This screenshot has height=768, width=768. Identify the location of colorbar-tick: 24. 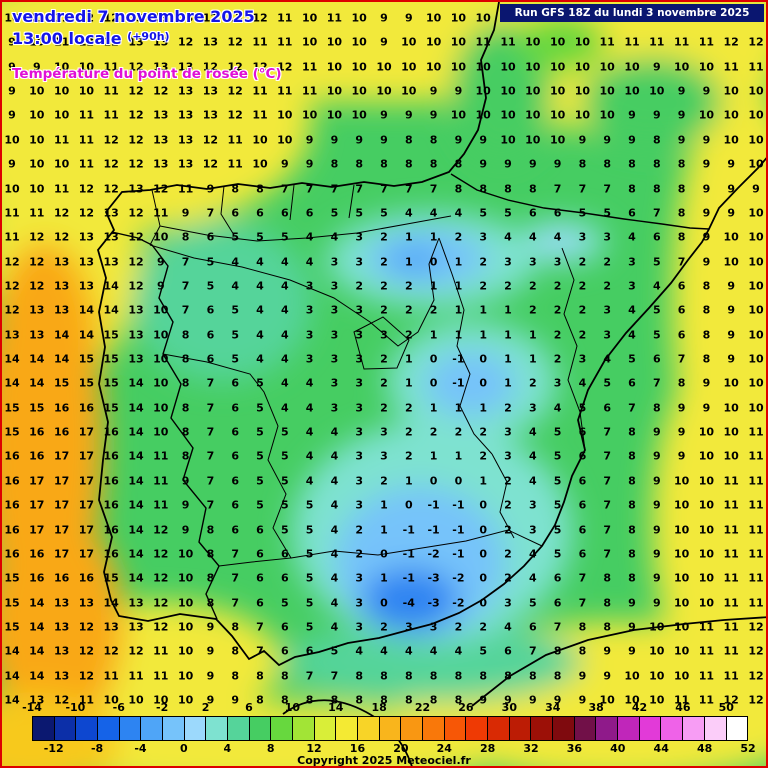
(444, 748).